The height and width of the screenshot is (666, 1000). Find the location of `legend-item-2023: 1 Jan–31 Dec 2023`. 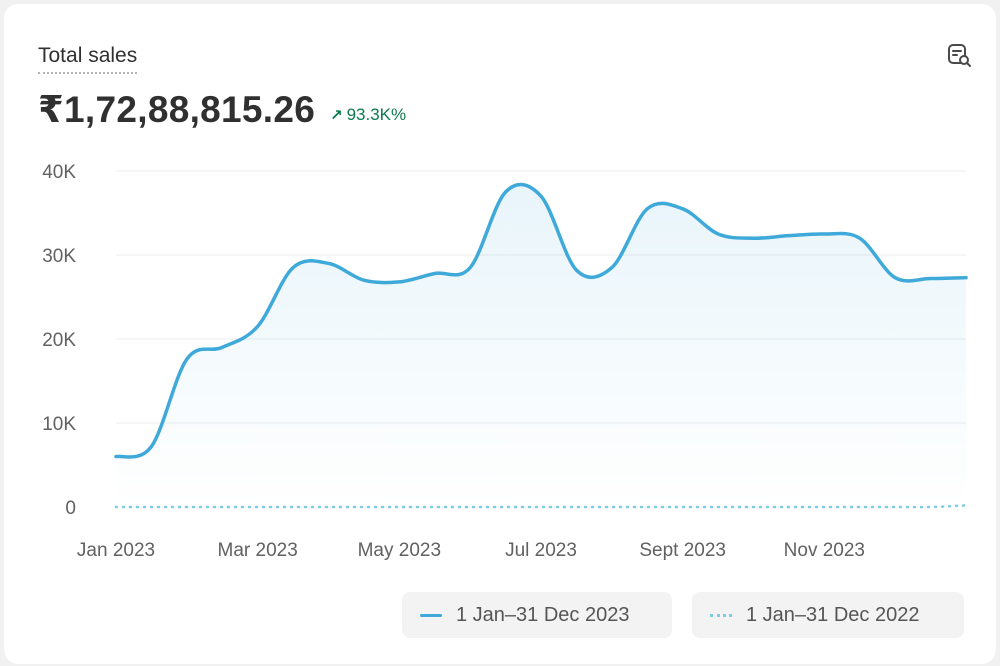

legend-item-2023: 1 Jan–31 Dec 2023 is located at coordinates (537, 615).